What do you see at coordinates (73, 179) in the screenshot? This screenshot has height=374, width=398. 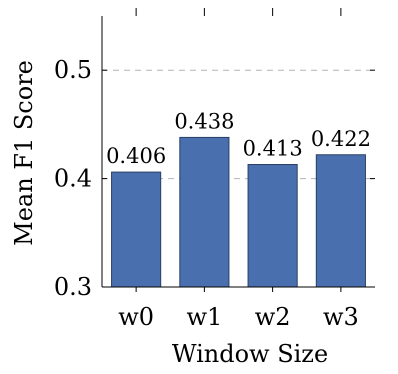 I see `y-tick-label-1: 0.4` at bounding box center [73, 179].